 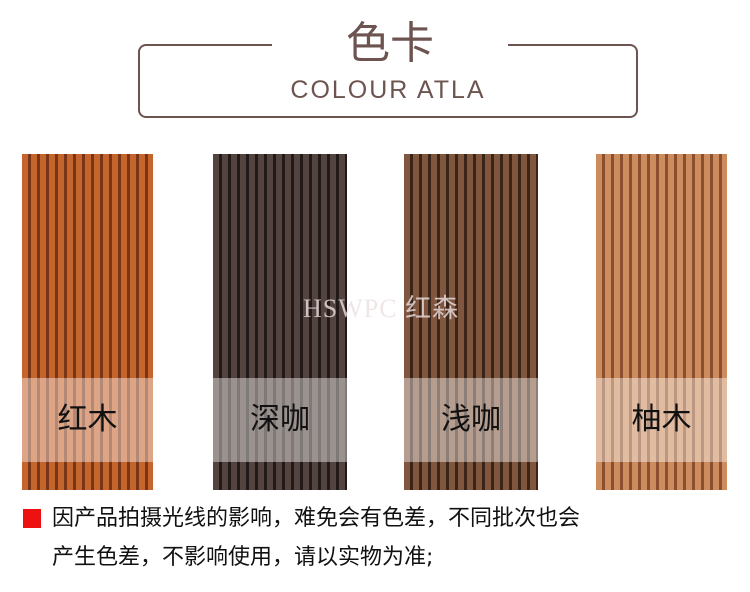 What do you see at coordinates (388, 90) in the screenshot?
I see `page-subtitle: COLOUR ATLA` at bounding box center [388, 90].